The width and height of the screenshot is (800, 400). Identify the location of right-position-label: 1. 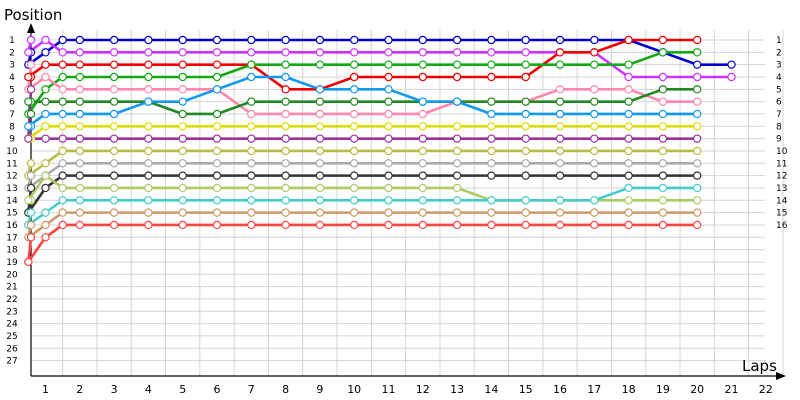
(779, 41).